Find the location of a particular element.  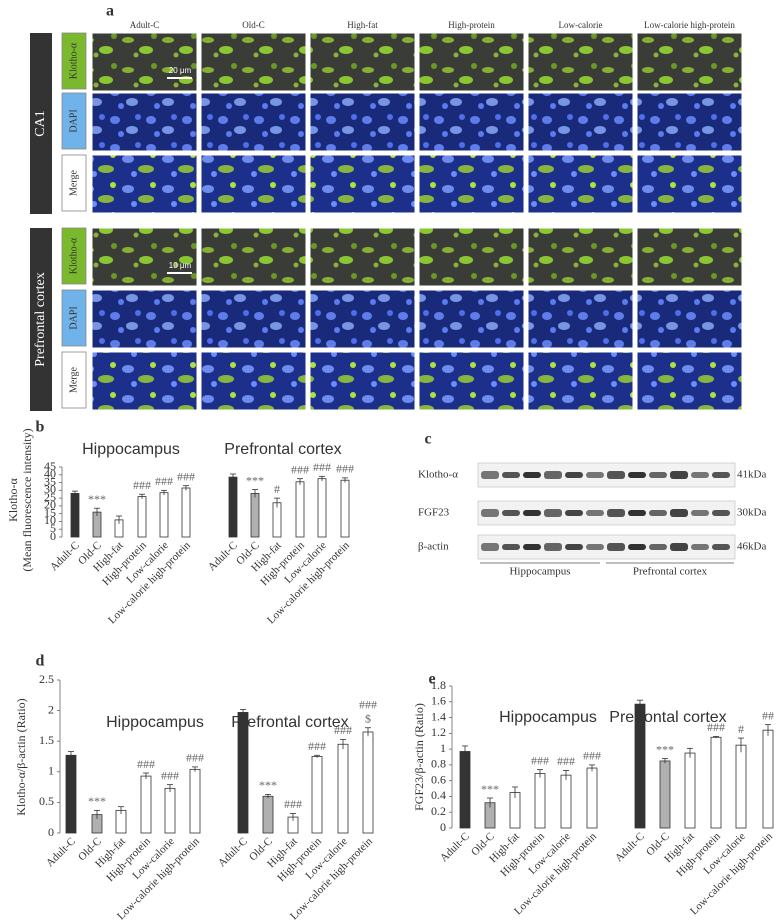

y-axis-label: Klotho-α/β-actin (Ratio) is located at coordinates (21, 756).